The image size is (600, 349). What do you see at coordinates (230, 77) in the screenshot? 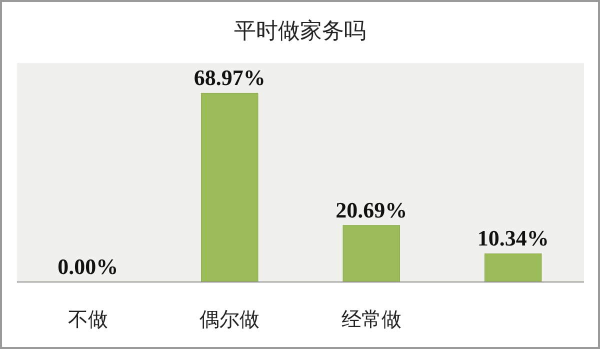
I see `data-label: 68.97%` at bounding box center [230, 77].